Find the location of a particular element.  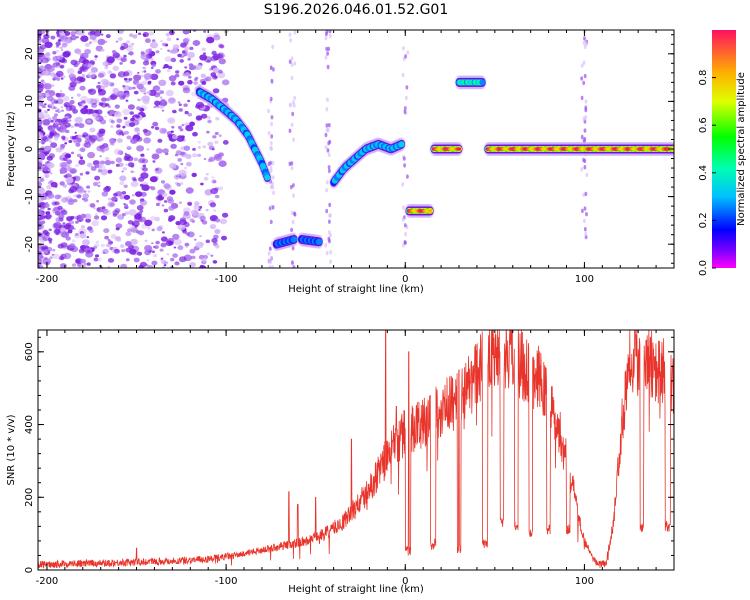

x-tick-label: 100 is located at coordinates (584, 581).